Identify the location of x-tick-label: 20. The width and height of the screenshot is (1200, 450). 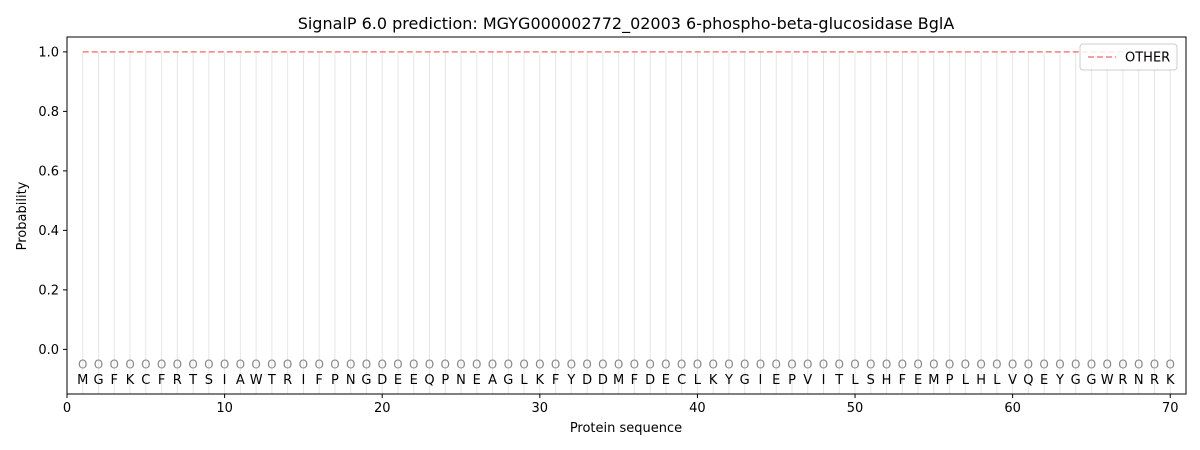
(382, 408).